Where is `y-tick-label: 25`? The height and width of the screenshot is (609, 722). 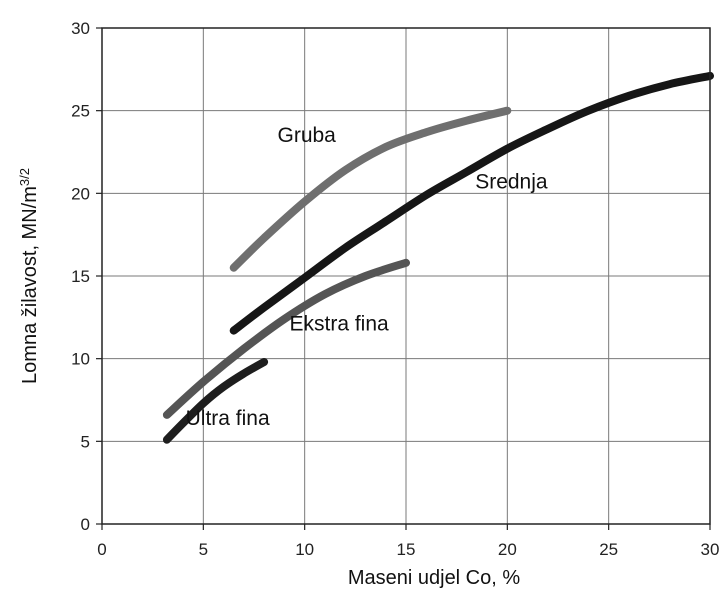
y-tick-label: 25 is located at coordinates (80, 111).